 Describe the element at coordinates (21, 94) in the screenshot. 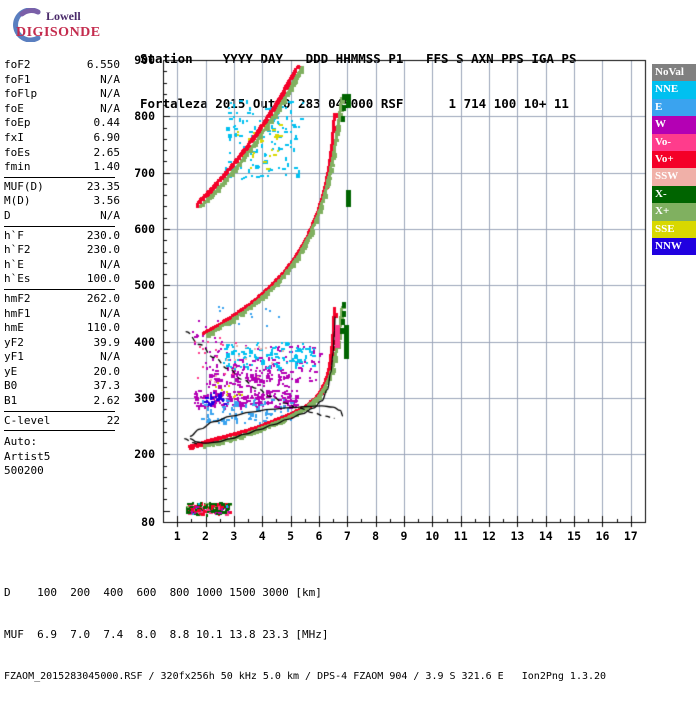

I see `param-key: foFlp` at that location.